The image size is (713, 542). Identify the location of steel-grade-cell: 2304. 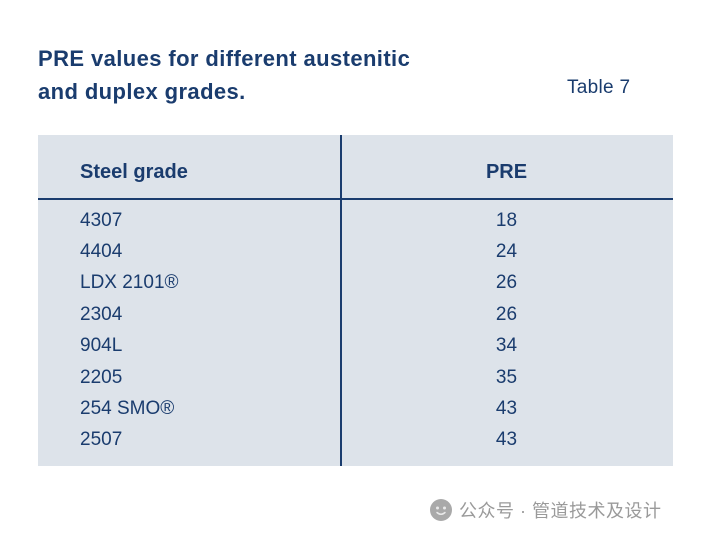
(101, 314).